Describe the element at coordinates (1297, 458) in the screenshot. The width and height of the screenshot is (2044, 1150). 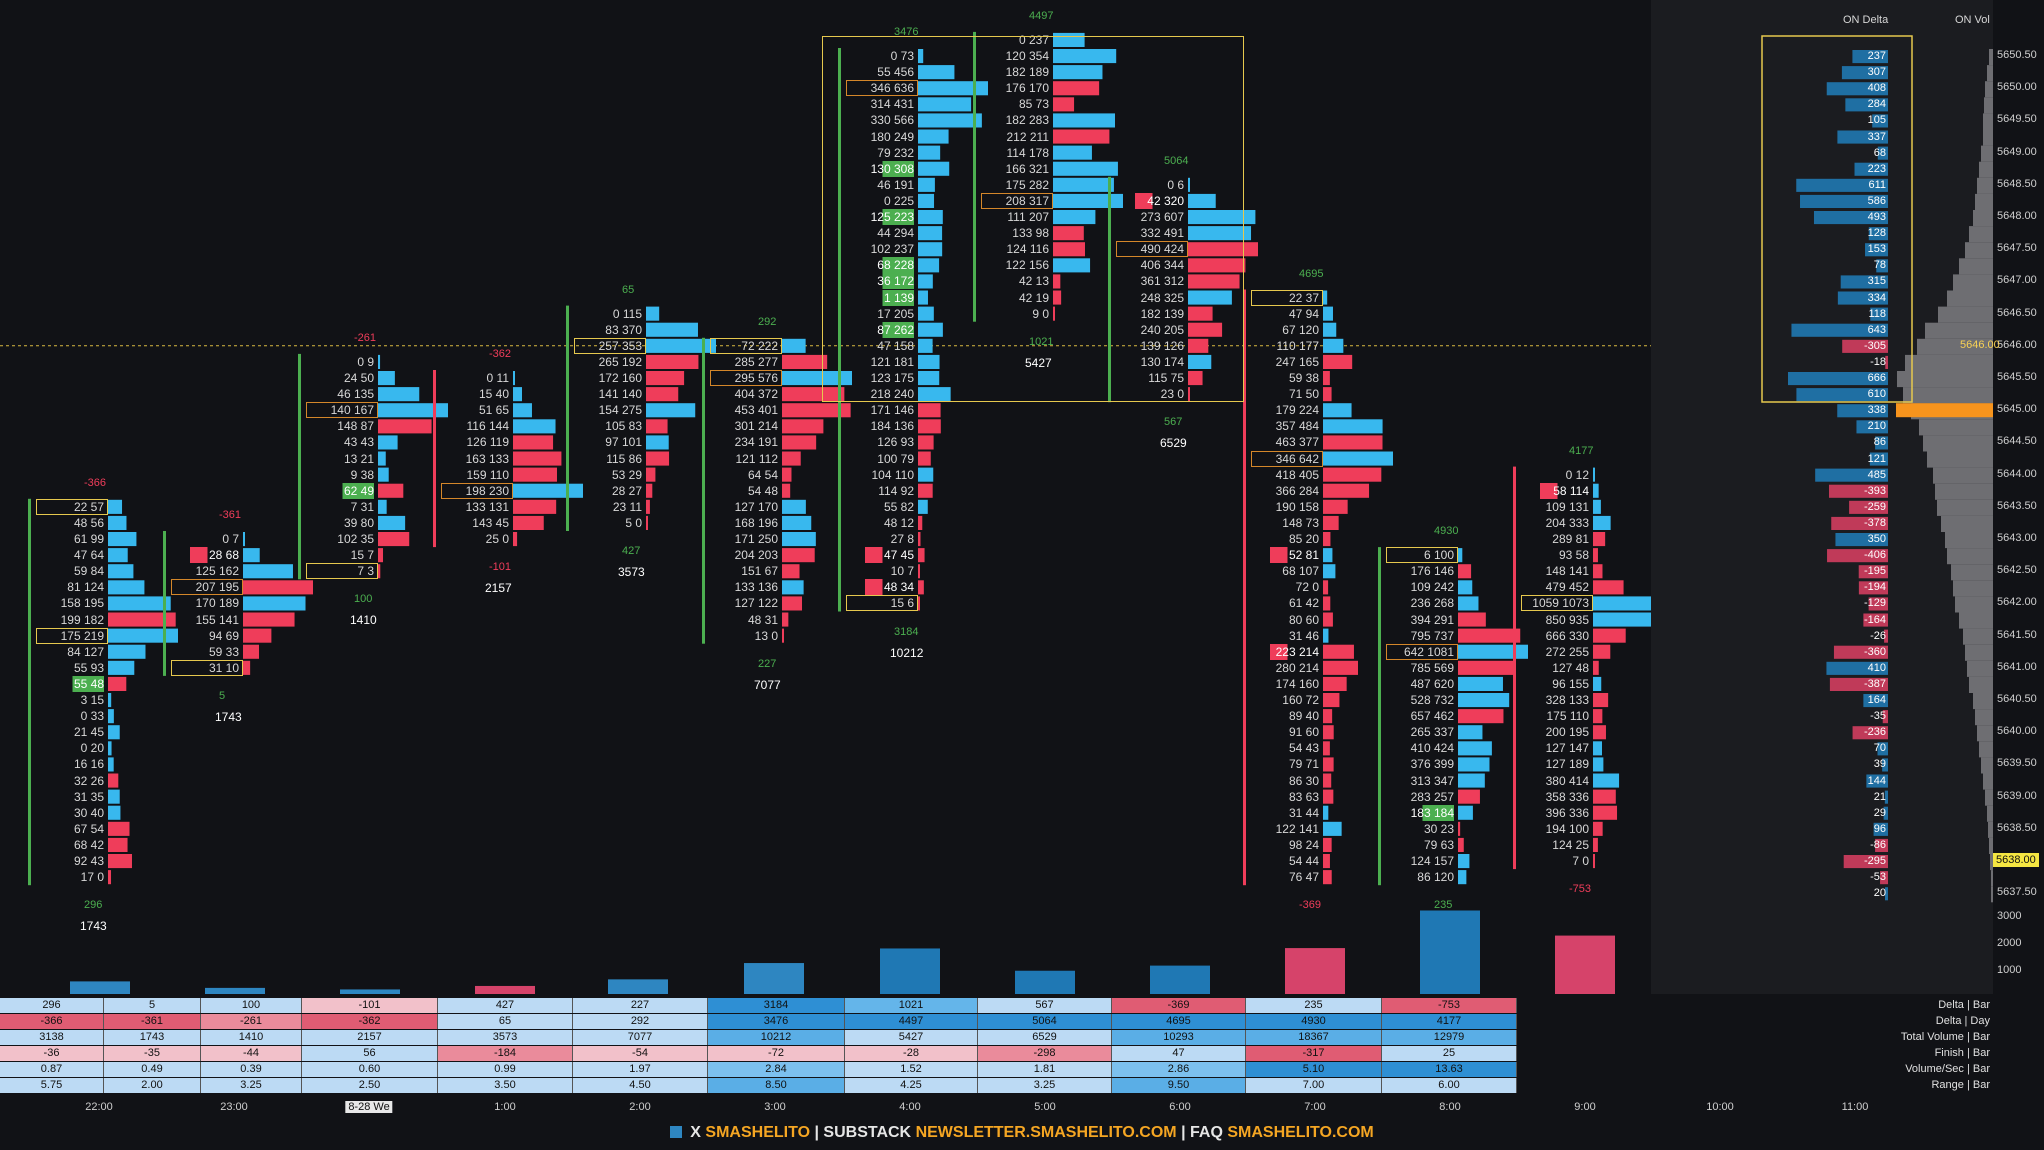
I see `footprint-row: 346 642` at that location.